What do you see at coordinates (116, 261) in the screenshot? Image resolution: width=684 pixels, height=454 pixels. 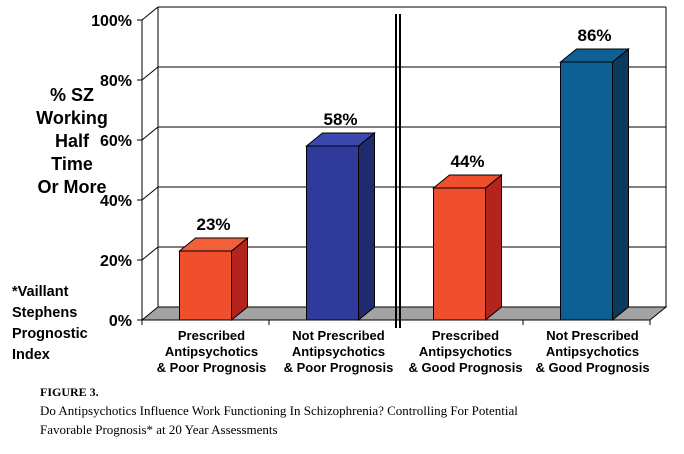 I see `y-tick-label: 20%` at bounding box center [116, 261].